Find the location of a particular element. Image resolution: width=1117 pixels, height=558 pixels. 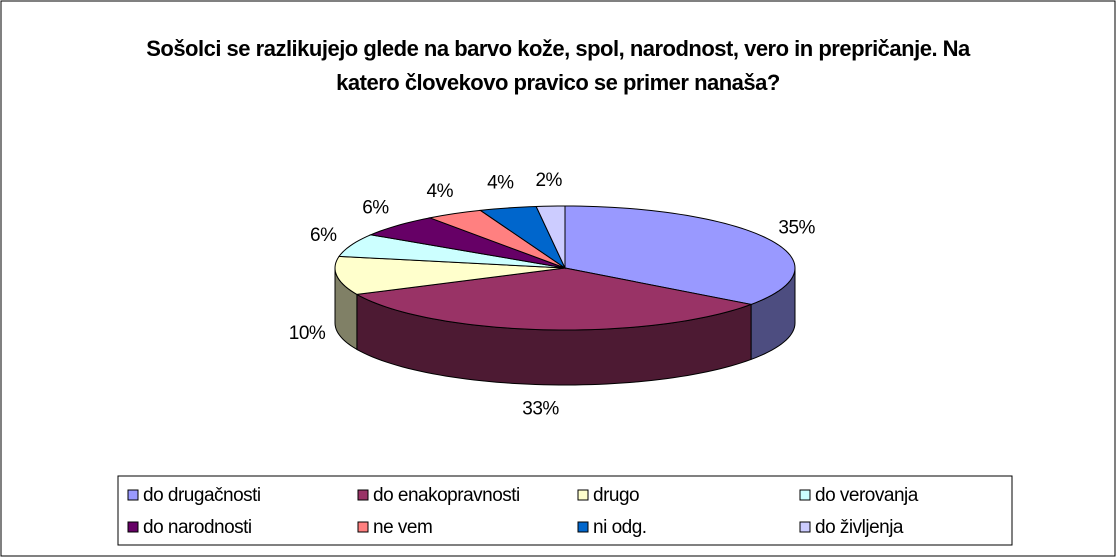

data-label: 33% is located at coordinates (540, 409).